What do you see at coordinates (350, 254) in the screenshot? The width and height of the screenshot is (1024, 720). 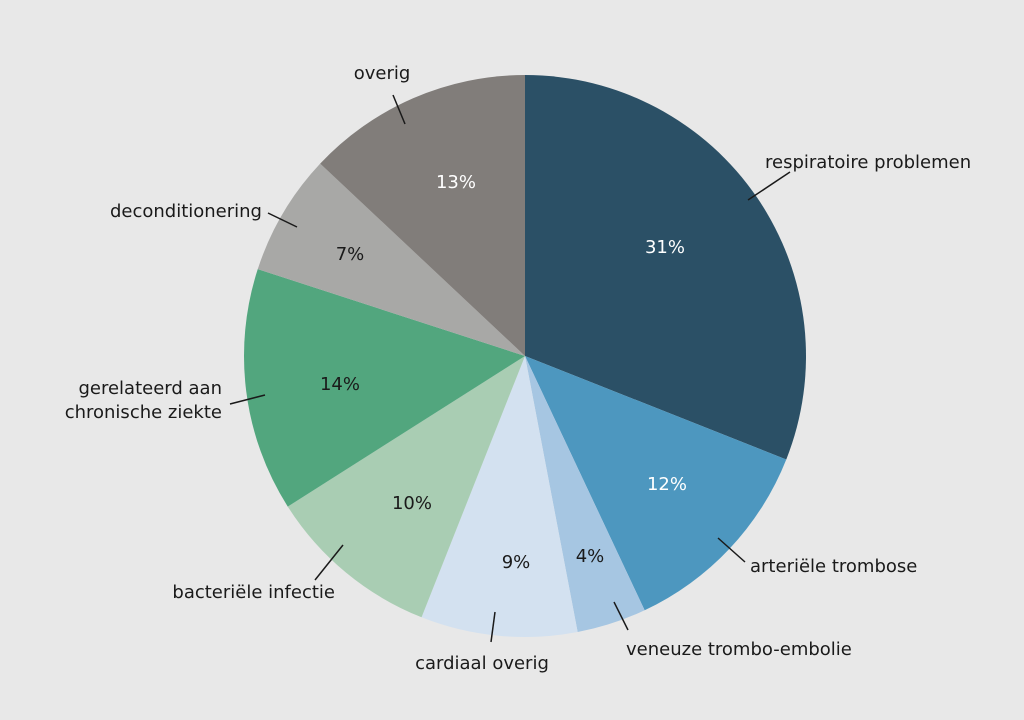 I see `value-label-deconditionering: 7%` at bounding box center [350, 254].